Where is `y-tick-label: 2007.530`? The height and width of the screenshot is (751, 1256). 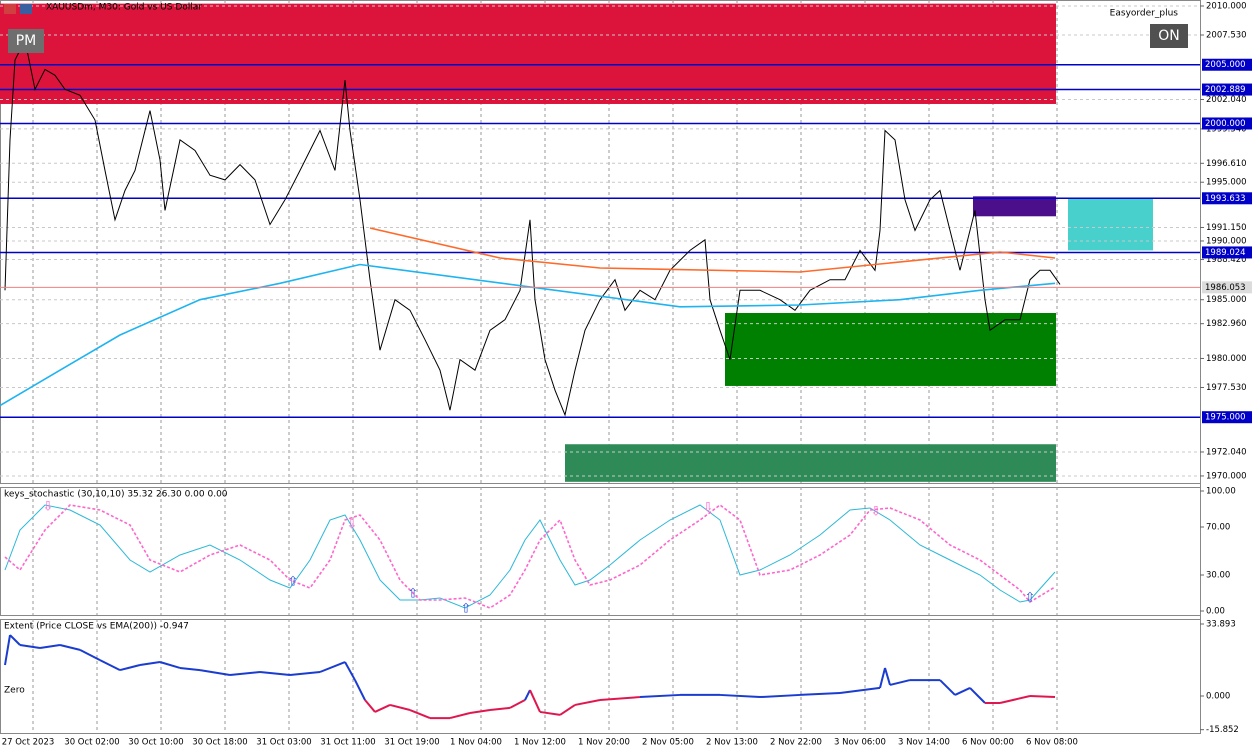
y-tick-label: 2007.530 is located at coordinates (1226, 36).